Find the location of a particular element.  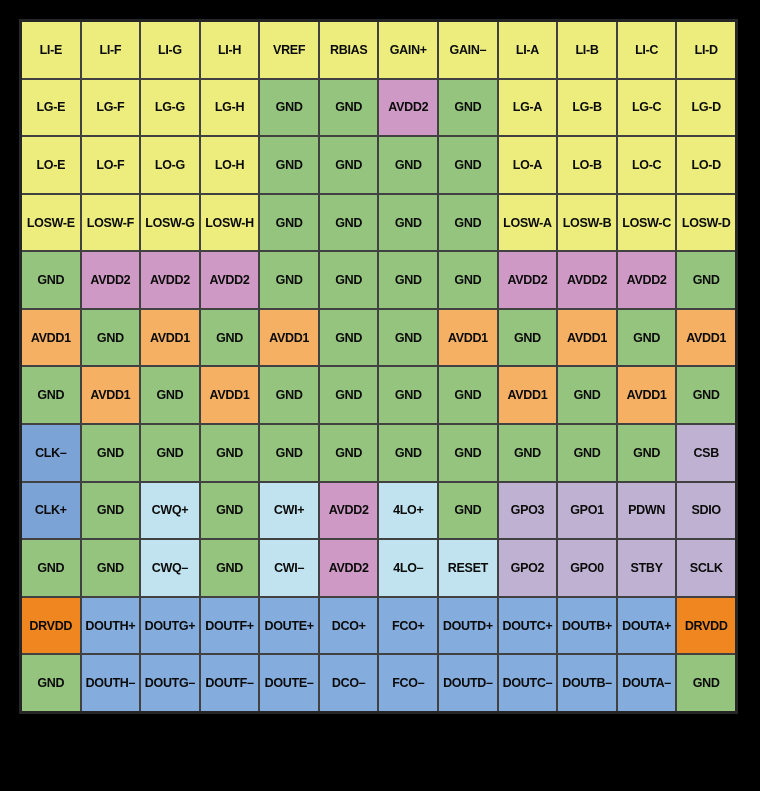

pin-cell-doutb-: DOUTB– is located at coordinates (587, 683).